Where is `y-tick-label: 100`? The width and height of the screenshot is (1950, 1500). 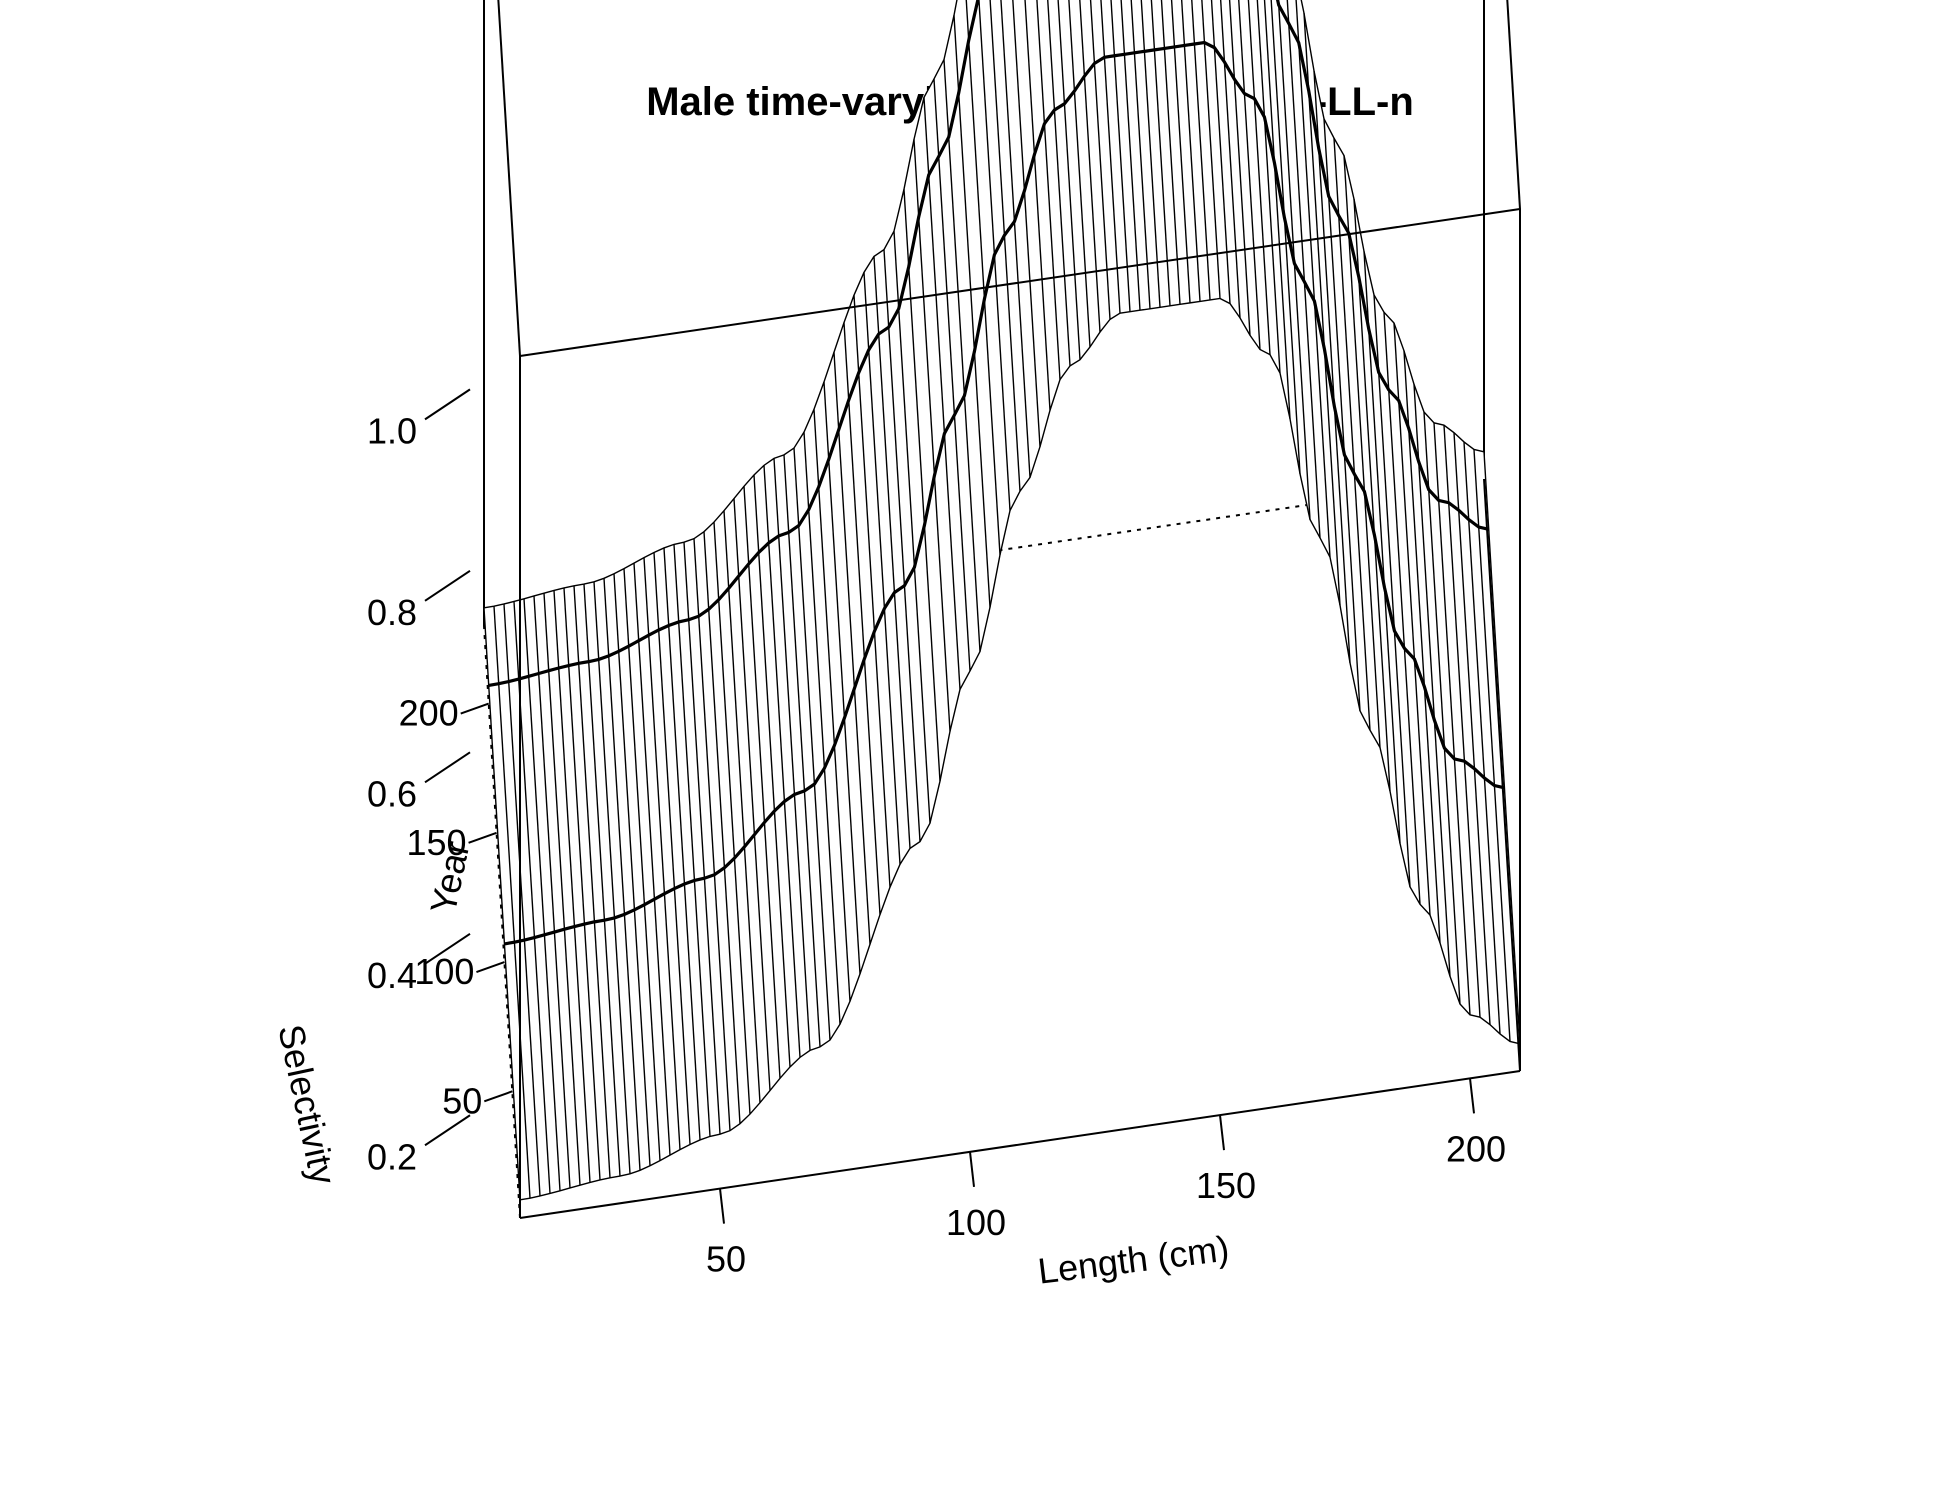 y-tick-label: 100 is located at coordinates (444, 971).